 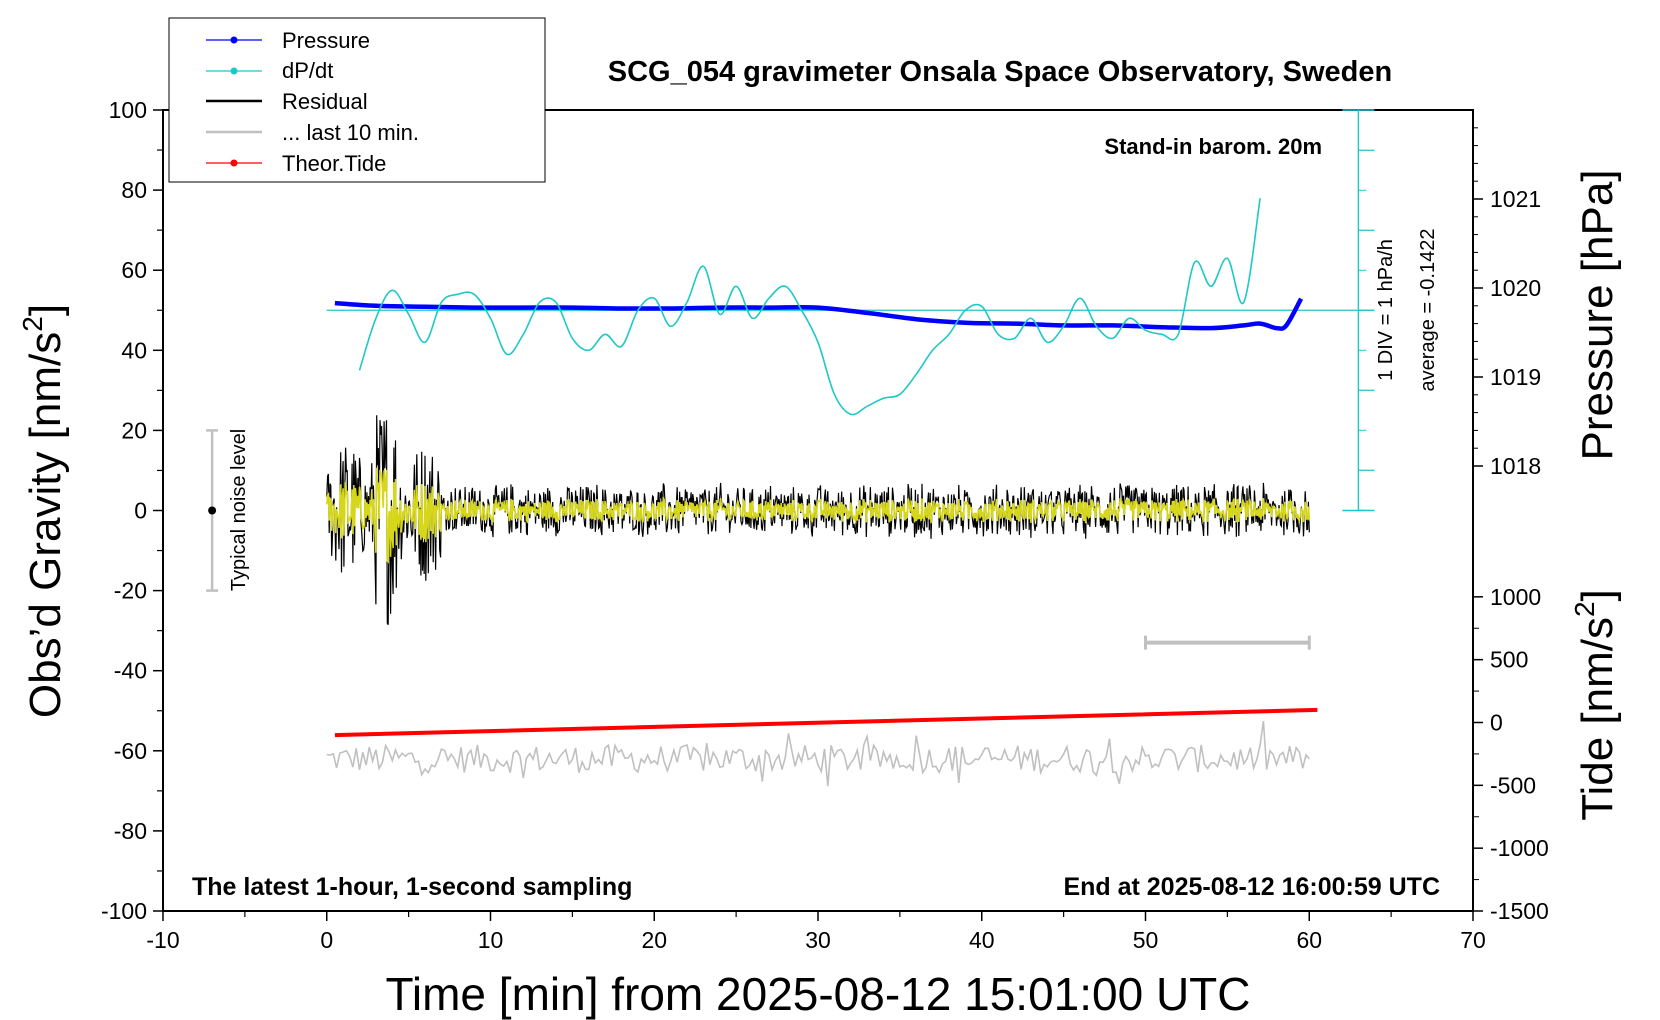 I want to click on legend-marker-pressure, so click(x=234, y=40).